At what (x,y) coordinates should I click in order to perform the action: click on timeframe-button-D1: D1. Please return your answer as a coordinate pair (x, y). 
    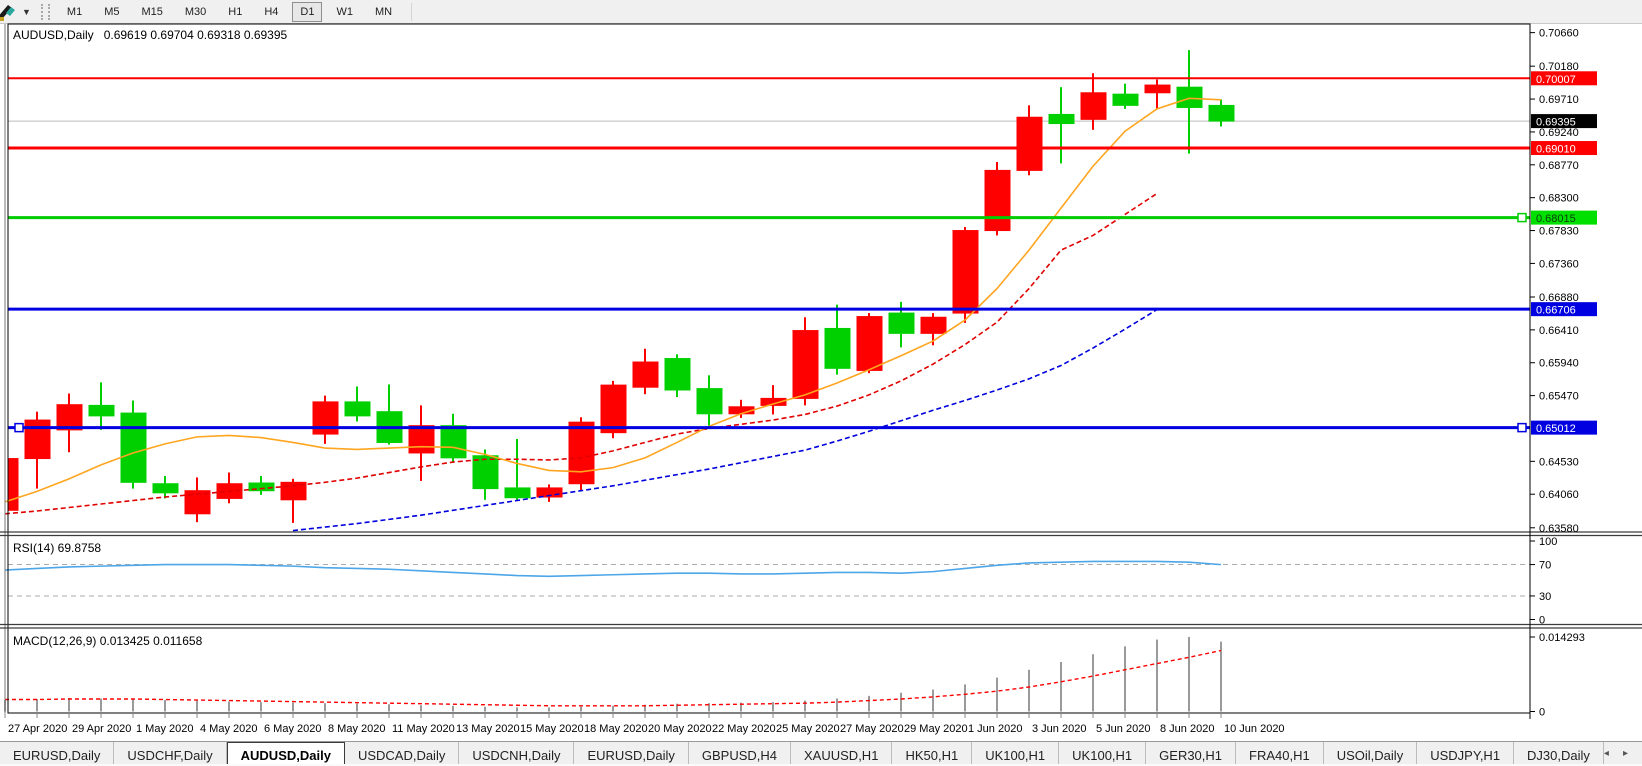
    Looking at the image, I should click on (307, 11).